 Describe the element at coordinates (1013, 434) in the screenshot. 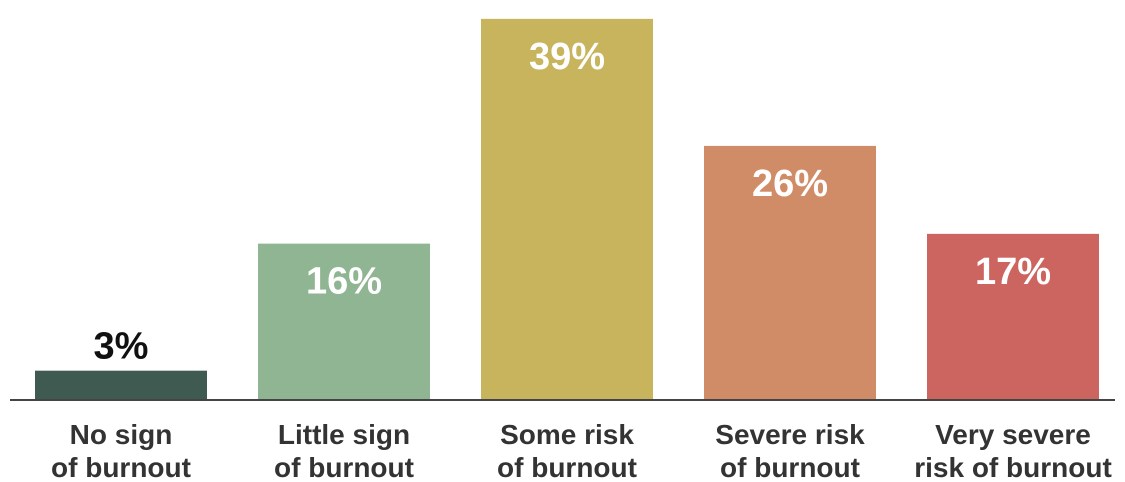

I see `category-label-4-line-0: Very severe` at that location.